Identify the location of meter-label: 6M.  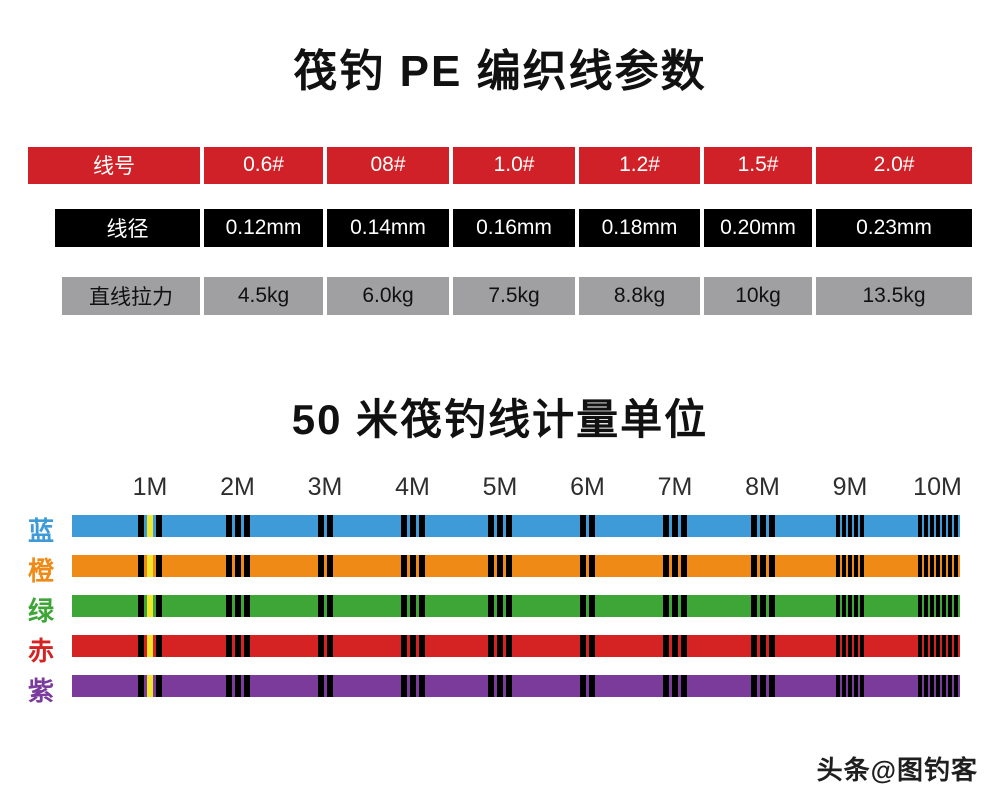
(587, 487).